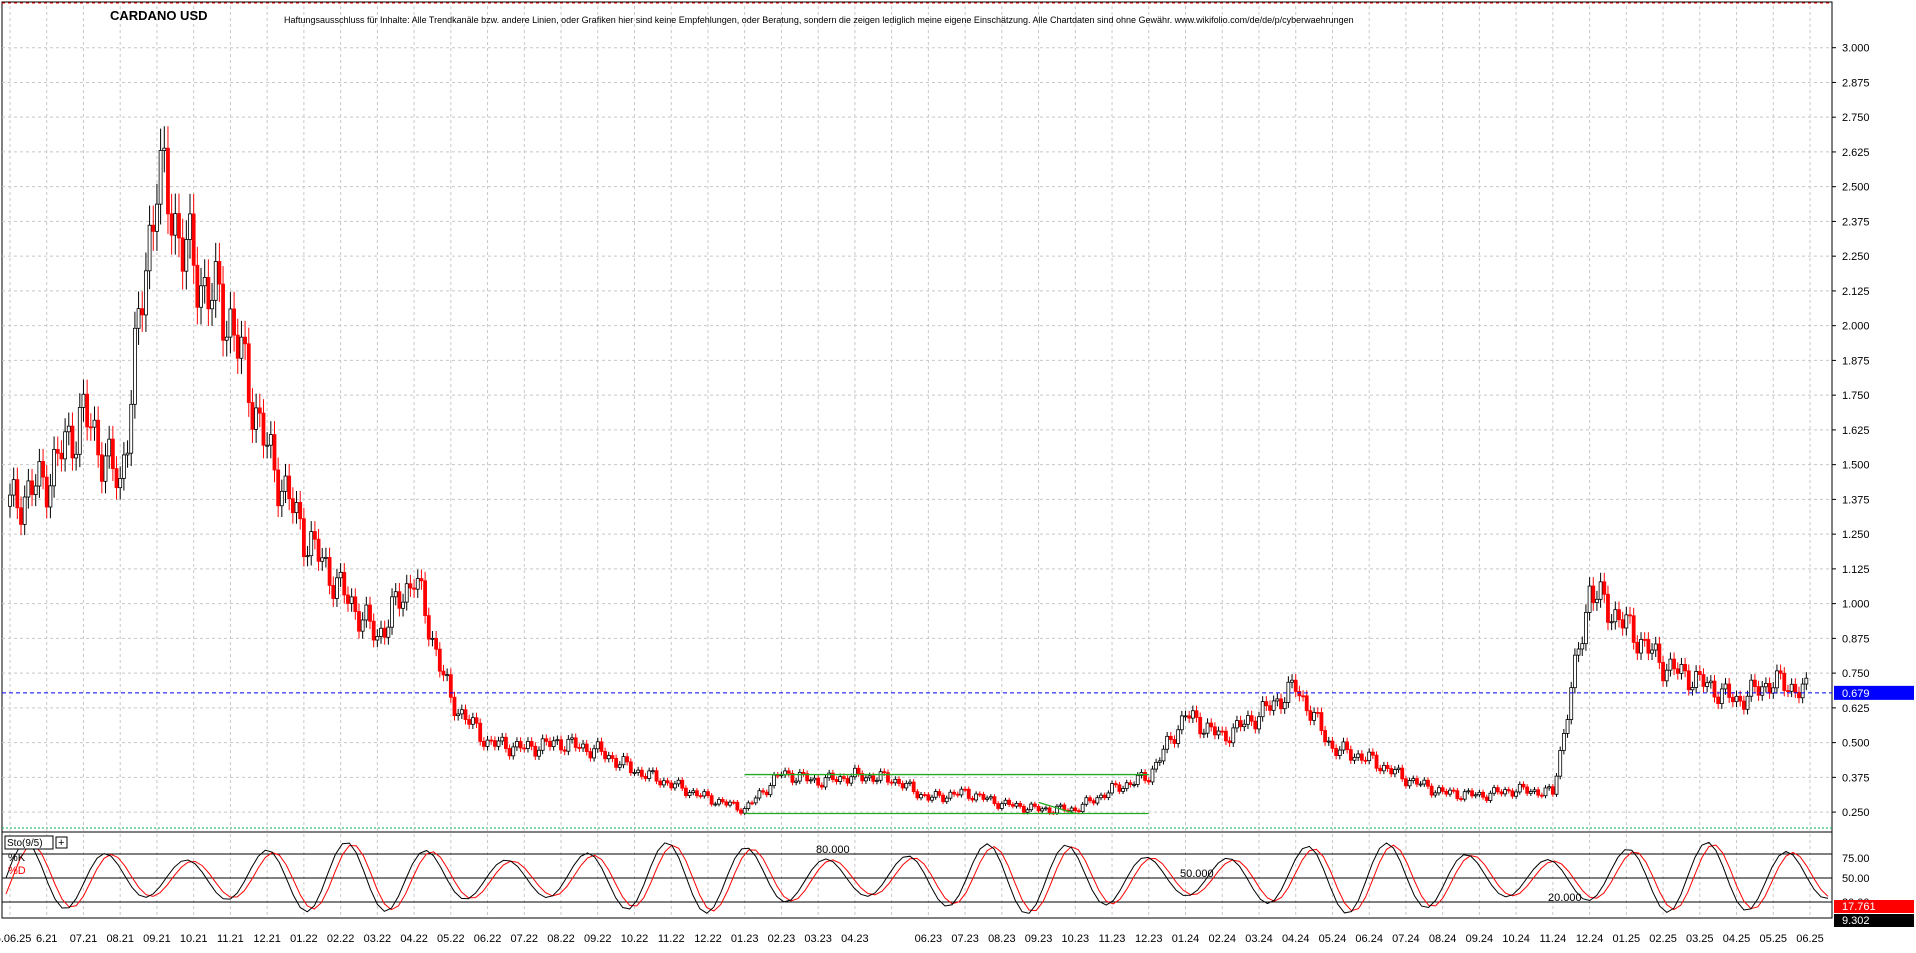 The image size is (1916, 953). I want to click on y-tick-label: 3.000, so click(1856, 49).